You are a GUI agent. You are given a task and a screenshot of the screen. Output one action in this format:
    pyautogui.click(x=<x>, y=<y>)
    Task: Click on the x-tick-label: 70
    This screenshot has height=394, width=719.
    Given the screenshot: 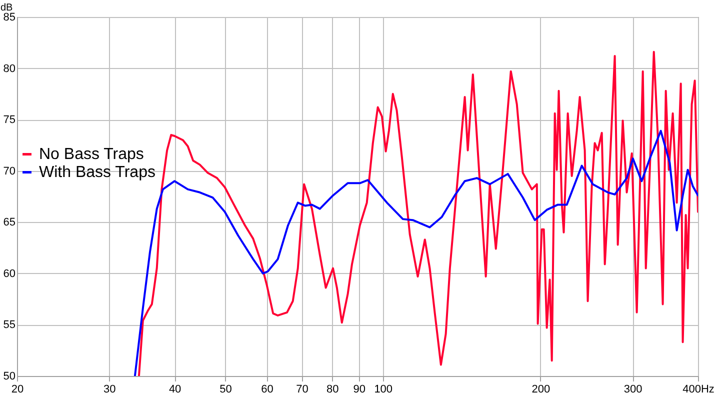 What is the action you would take?
    pyautogui.click(x=302, y=389)
    